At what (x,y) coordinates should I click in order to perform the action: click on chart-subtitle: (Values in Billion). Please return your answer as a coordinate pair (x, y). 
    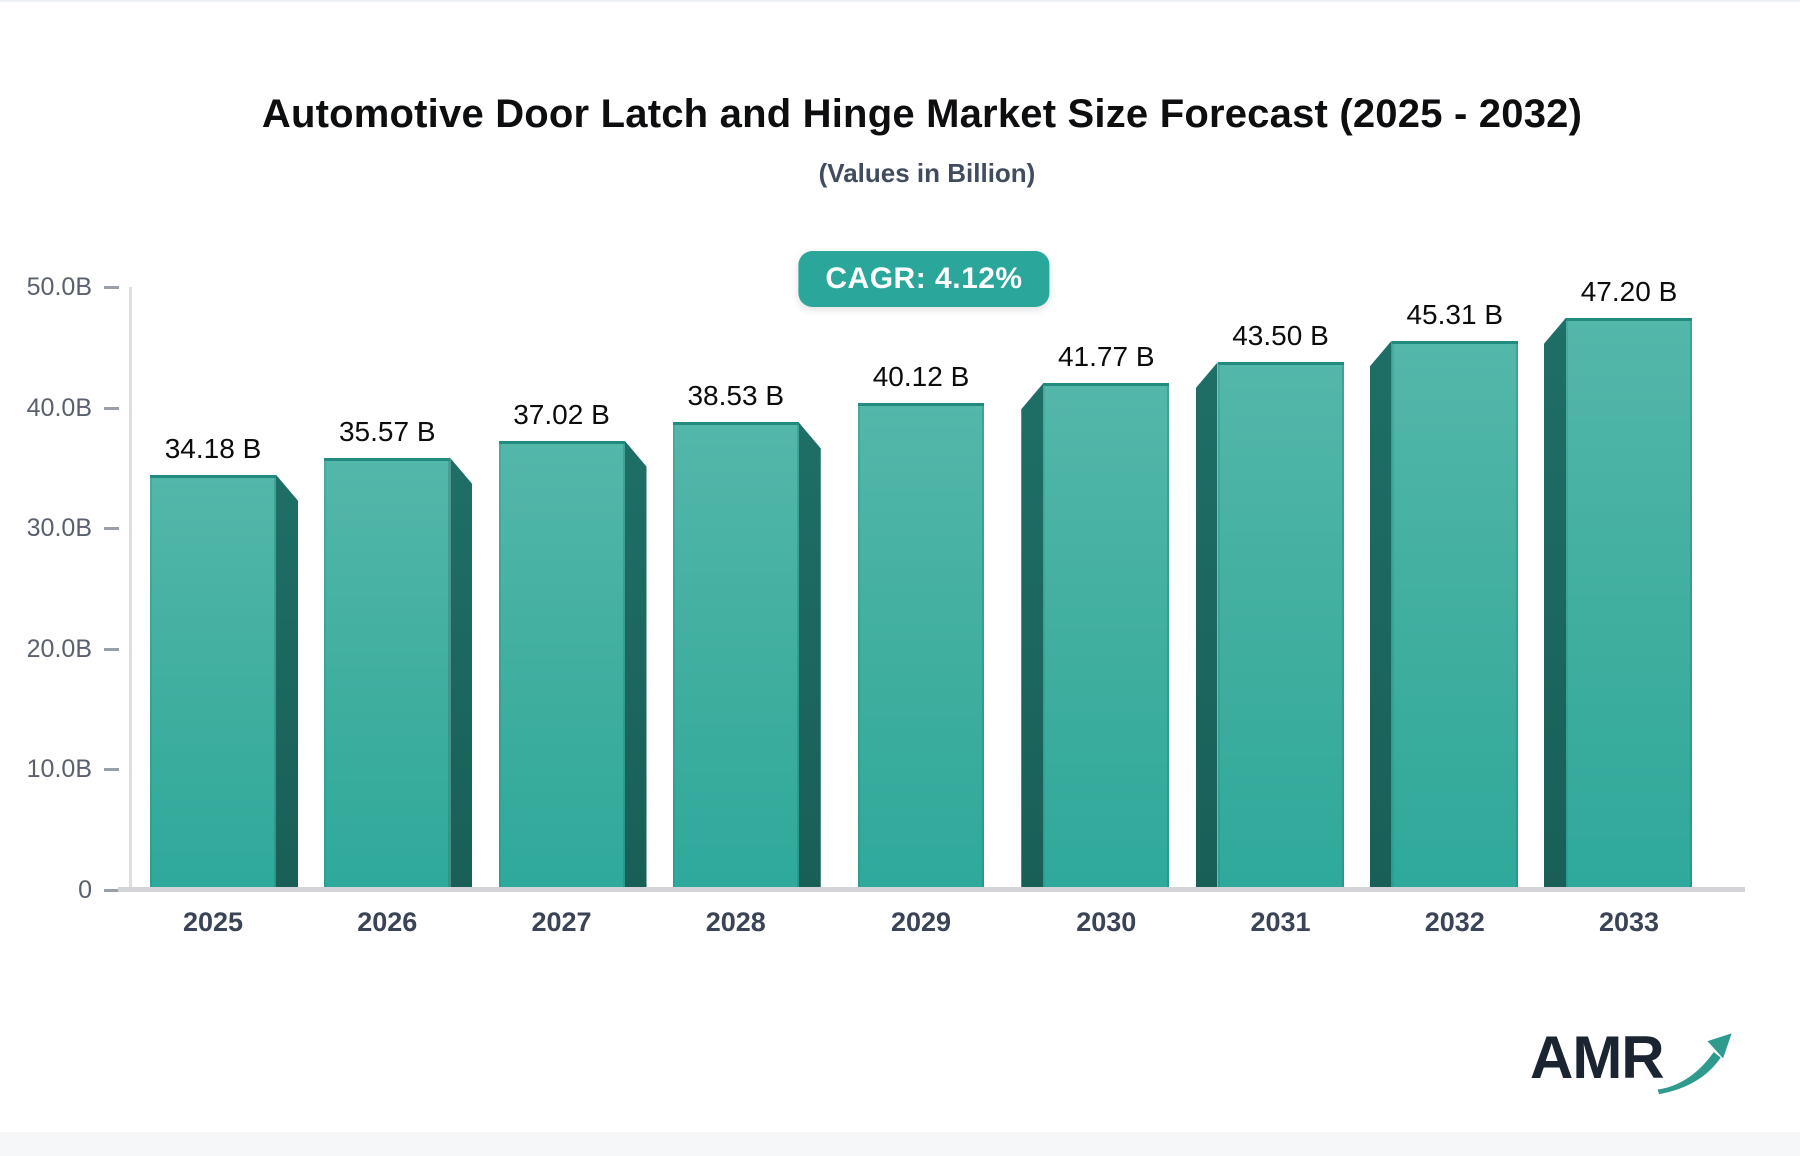
    Looking at the image, I should click on (927, 173).